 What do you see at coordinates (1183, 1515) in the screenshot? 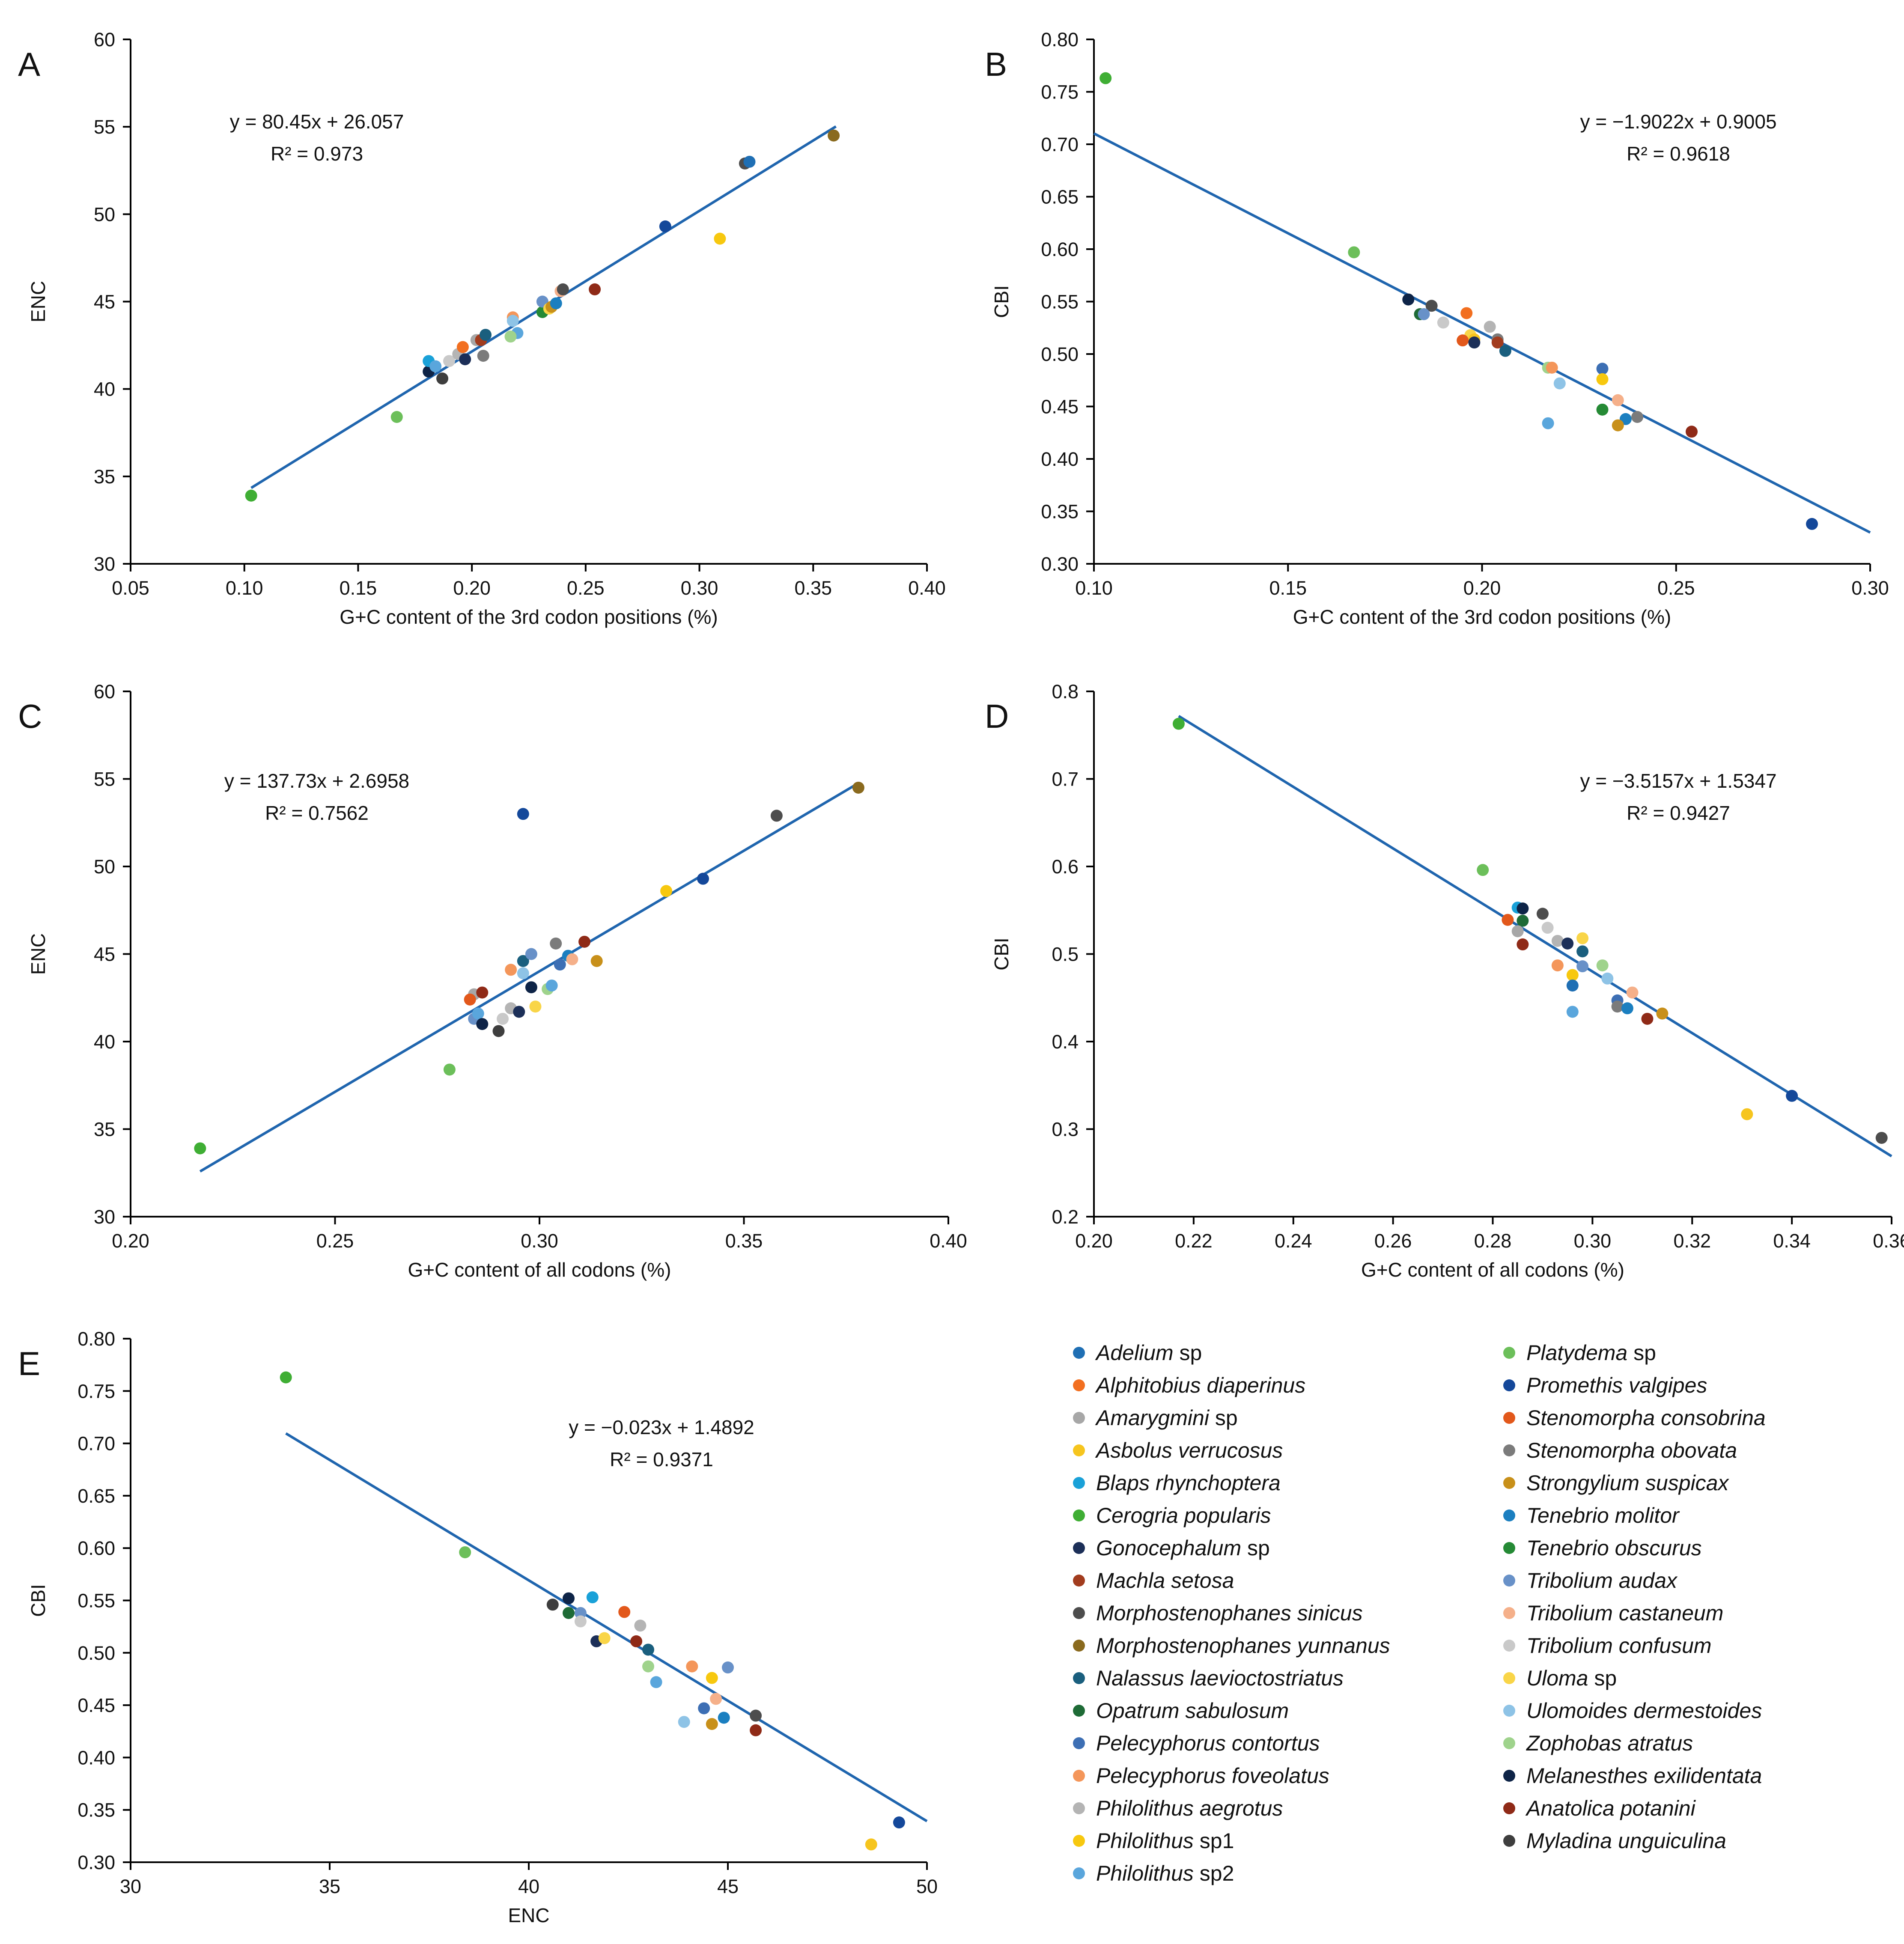
I see `legend-label: Cerogria popularis` at bounding box center [1183, 1515].